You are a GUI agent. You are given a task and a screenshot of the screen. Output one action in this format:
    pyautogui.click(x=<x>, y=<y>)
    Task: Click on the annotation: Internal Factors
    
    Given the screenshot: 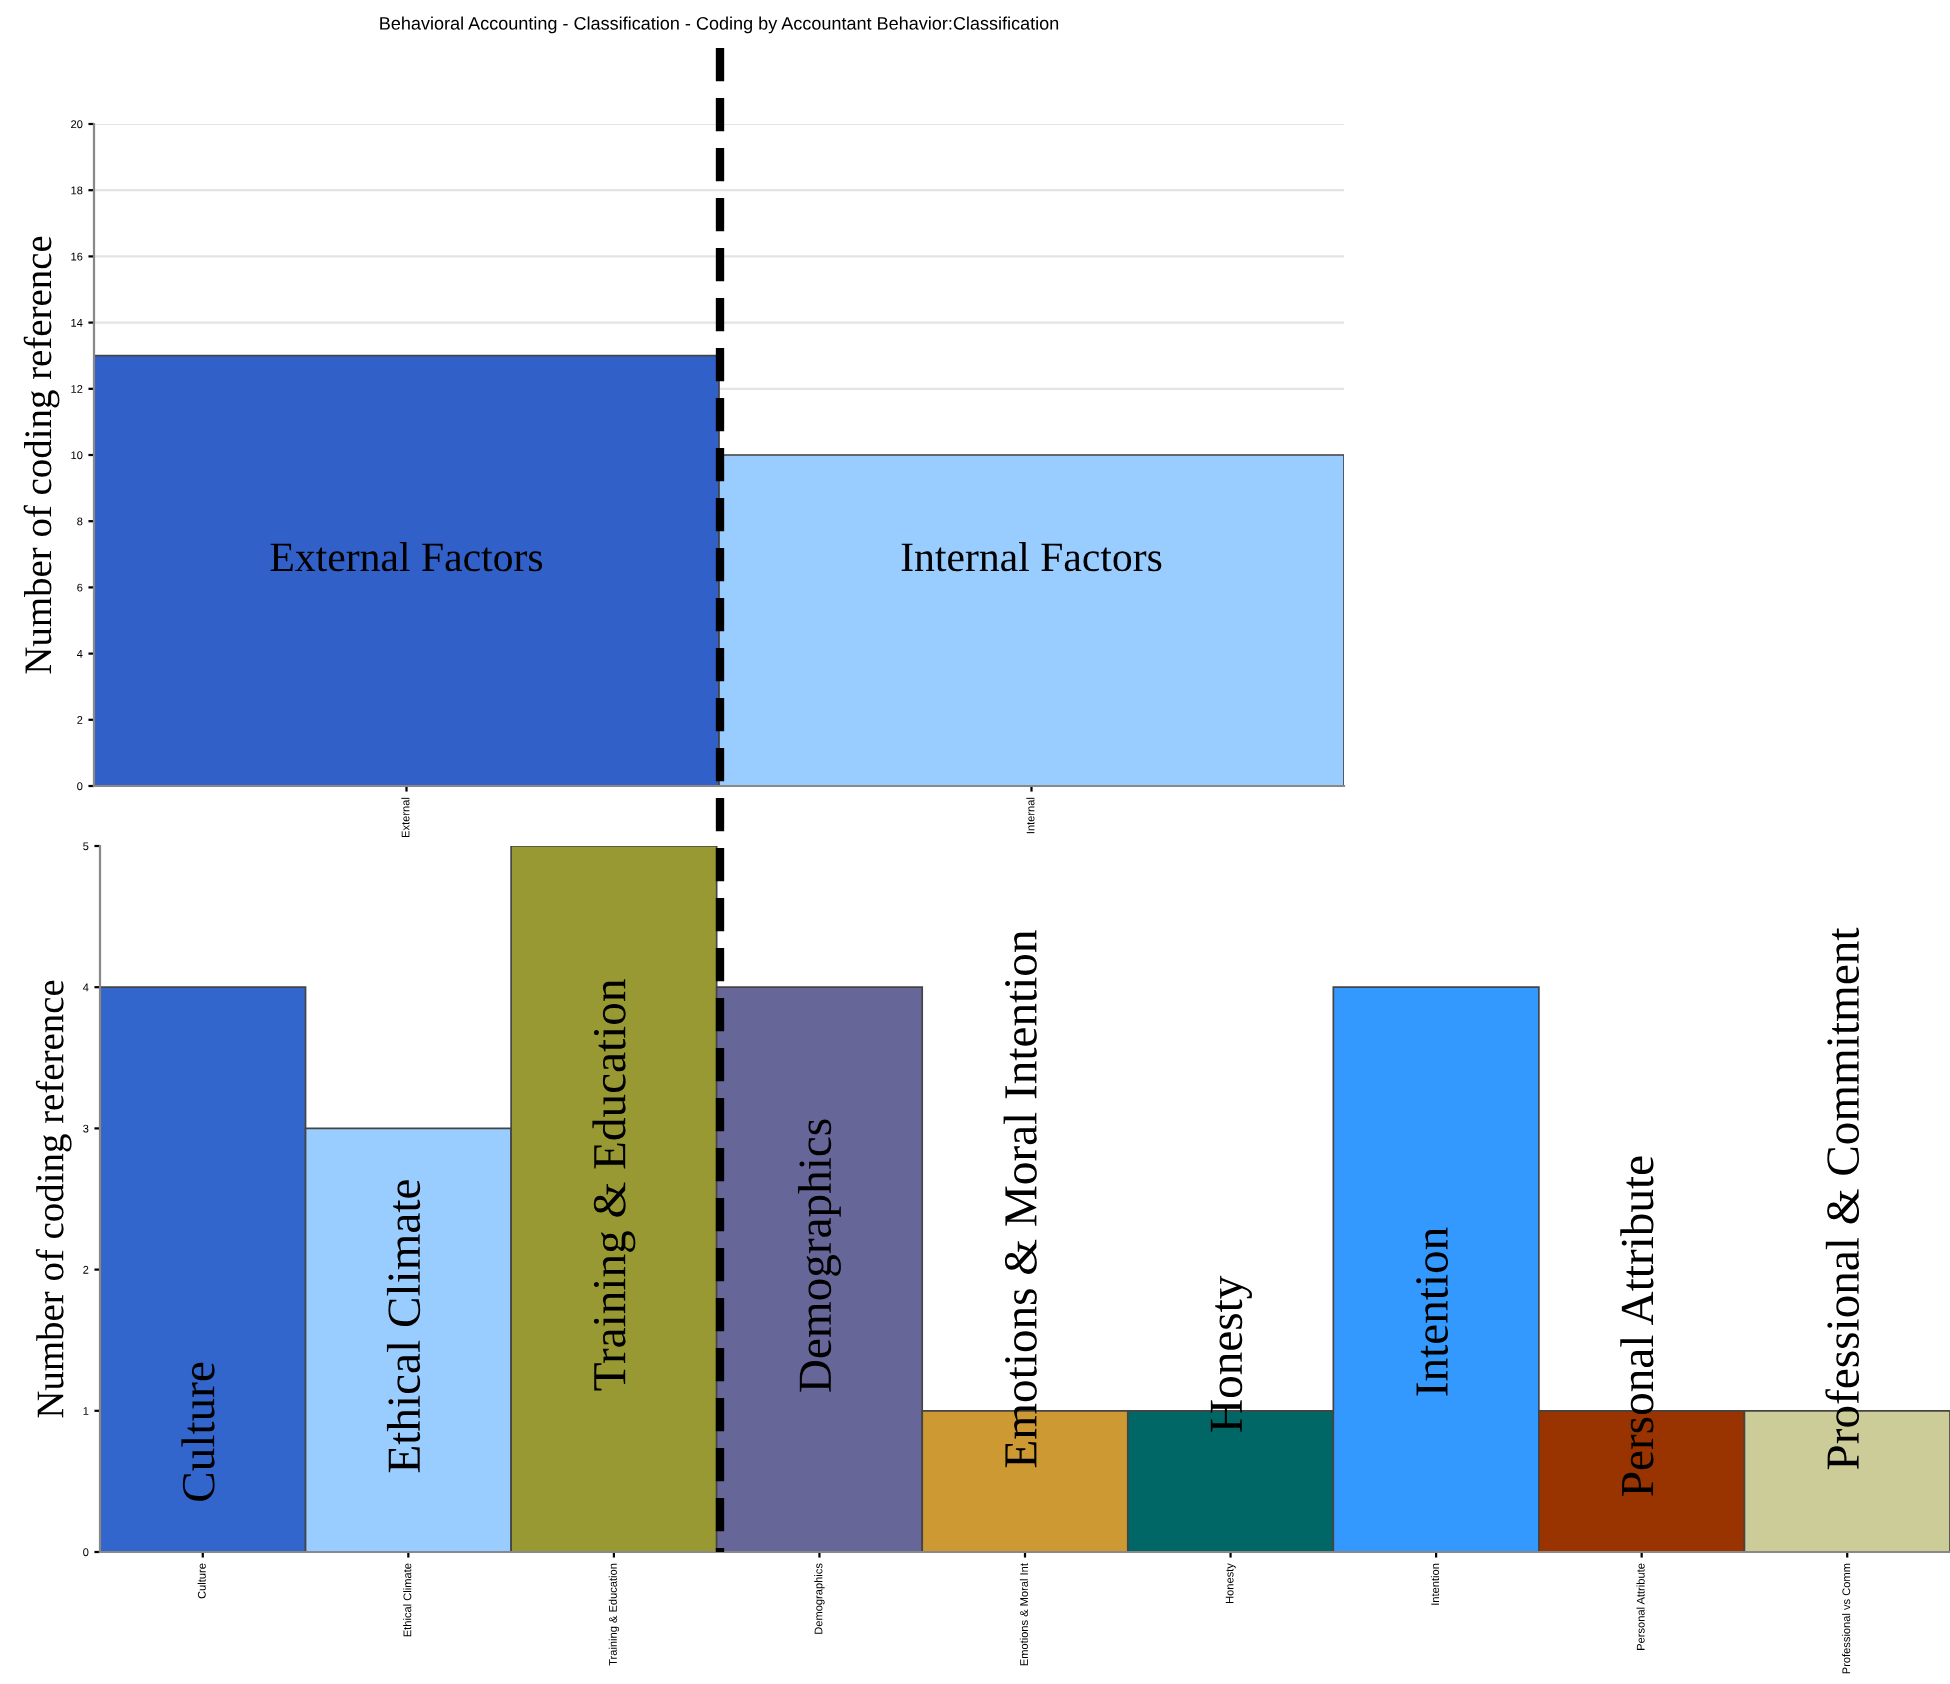 What is the action you would take?
    pyautogui.click(x=1031, y=557)
    